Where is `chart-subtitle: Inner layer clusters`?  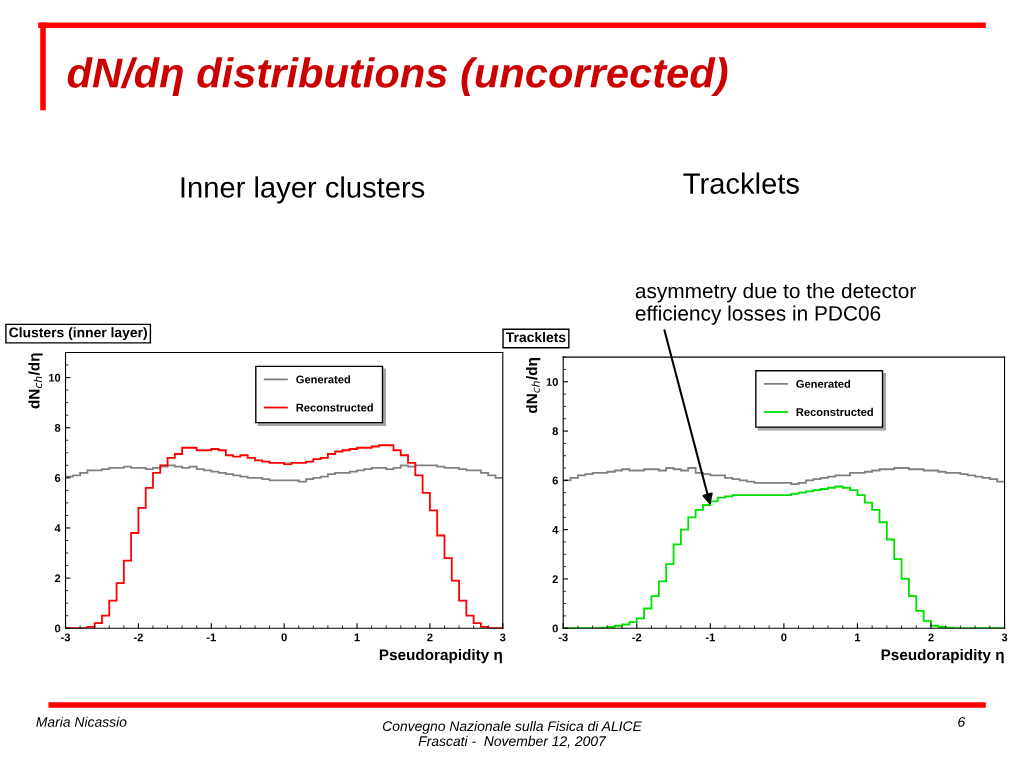
chart-subtitle: Inner layer clusters is located at coordinates (303, 190).